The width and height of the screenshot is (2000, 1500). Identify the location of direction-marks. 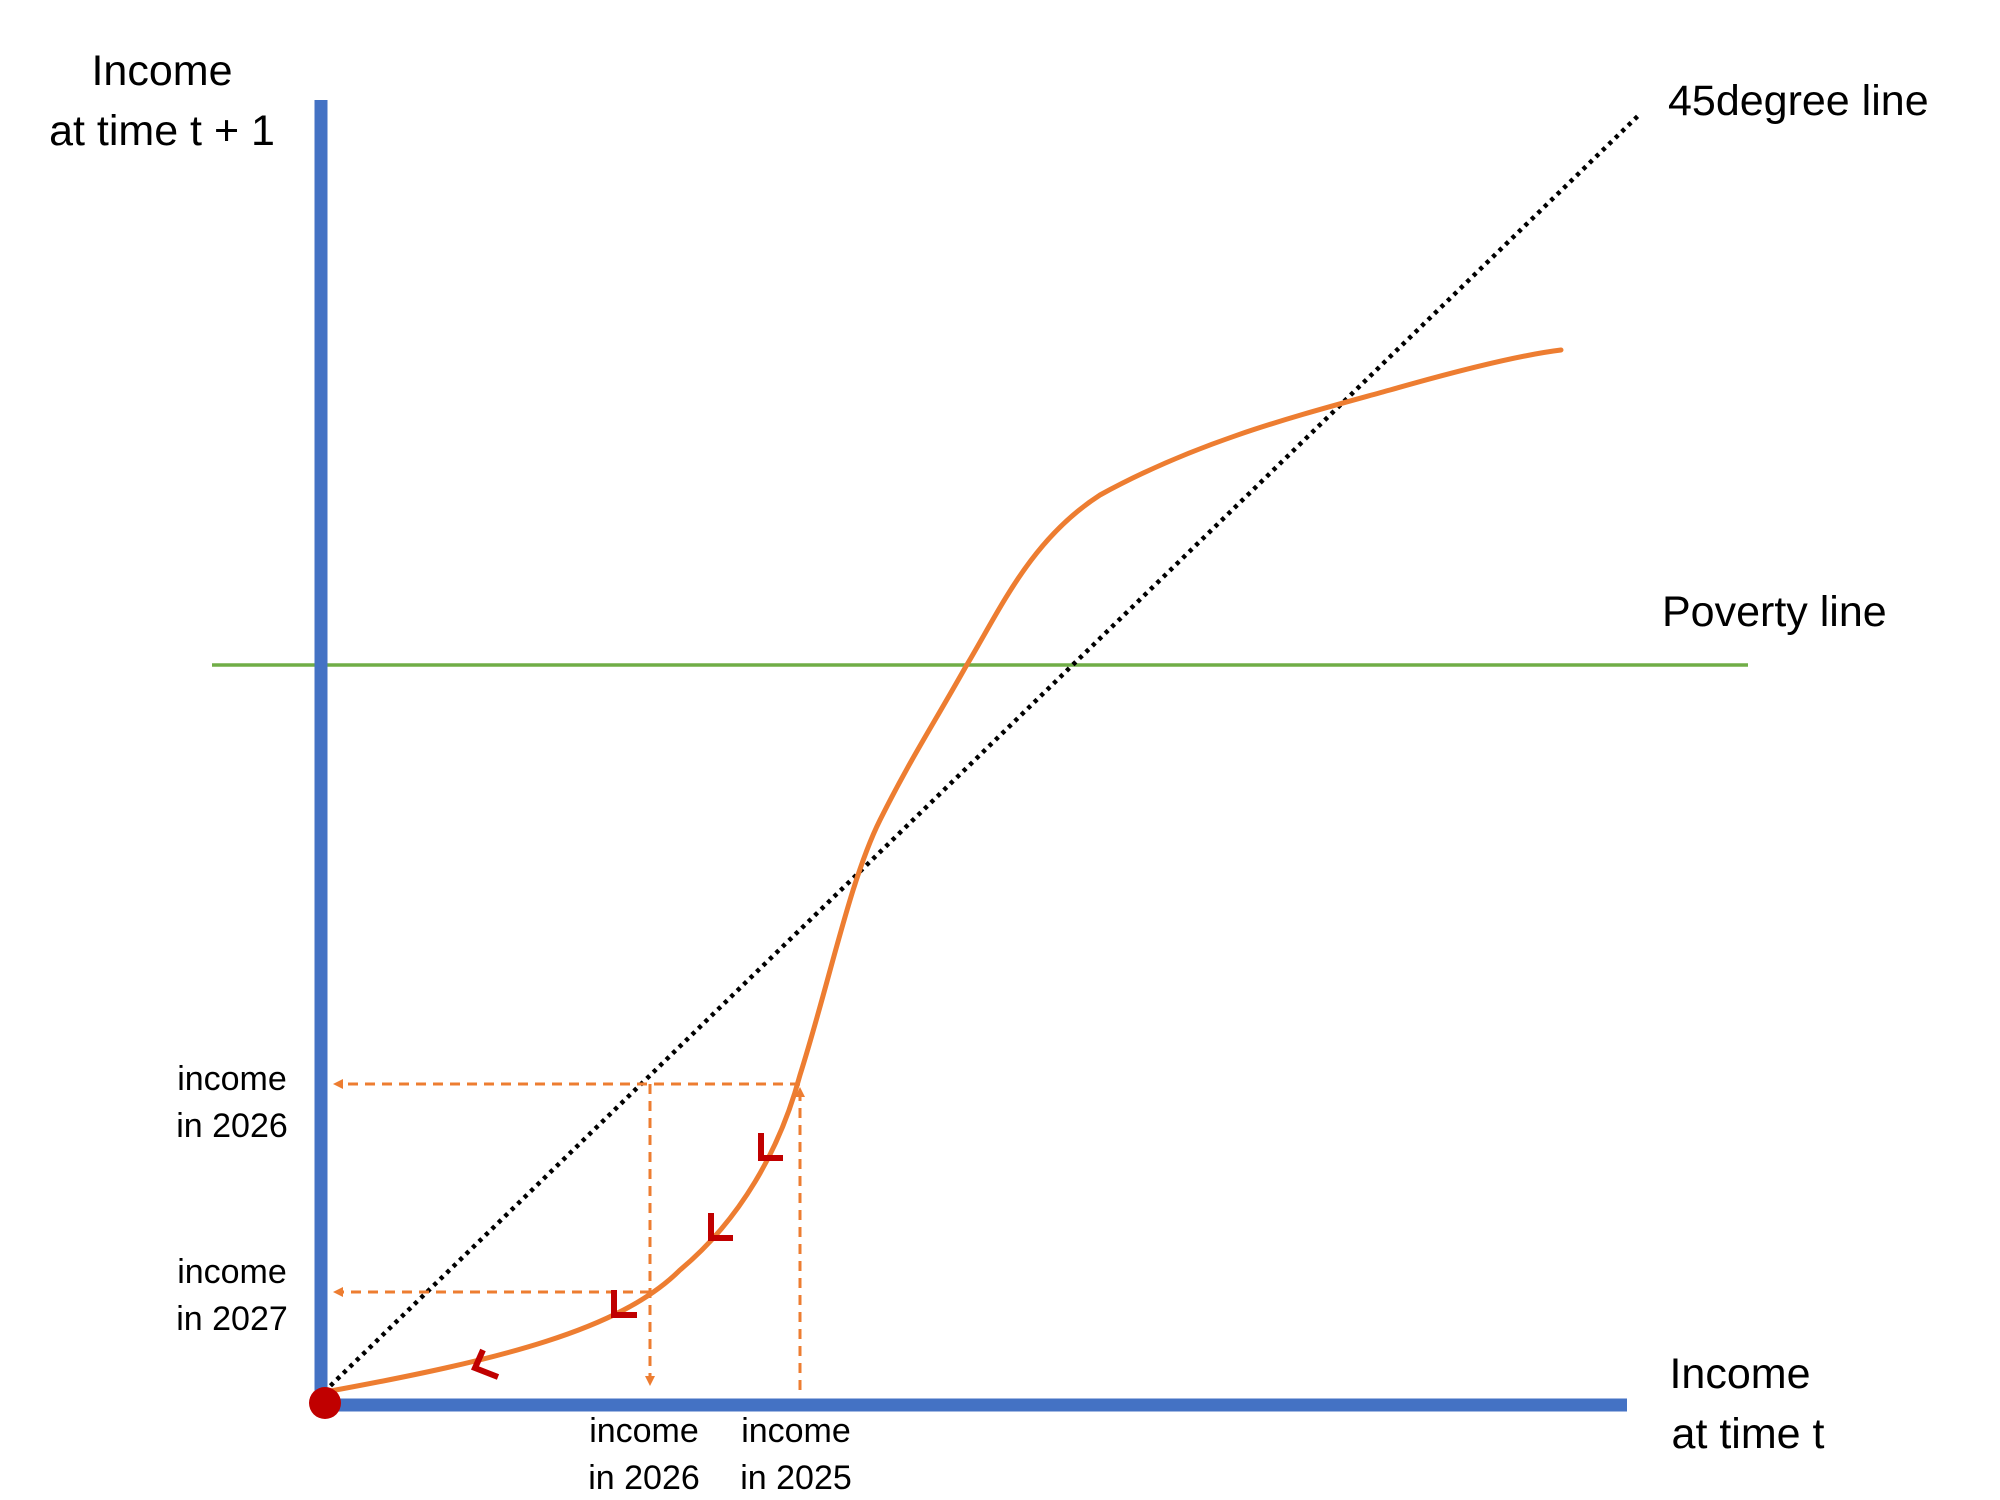
(626, 1256).